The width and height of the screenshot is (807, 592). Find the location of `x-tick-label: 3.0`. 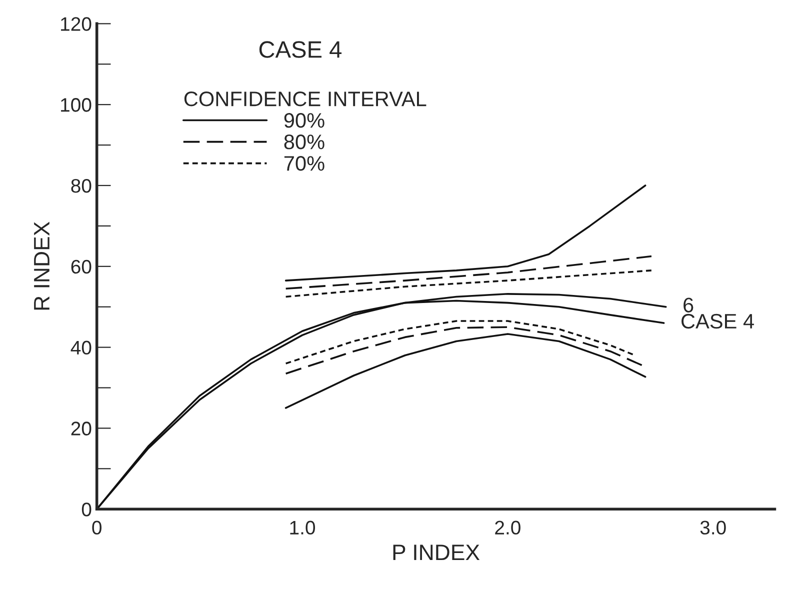

x-tick-label: 3.0 is located at coordinates (713, 527).